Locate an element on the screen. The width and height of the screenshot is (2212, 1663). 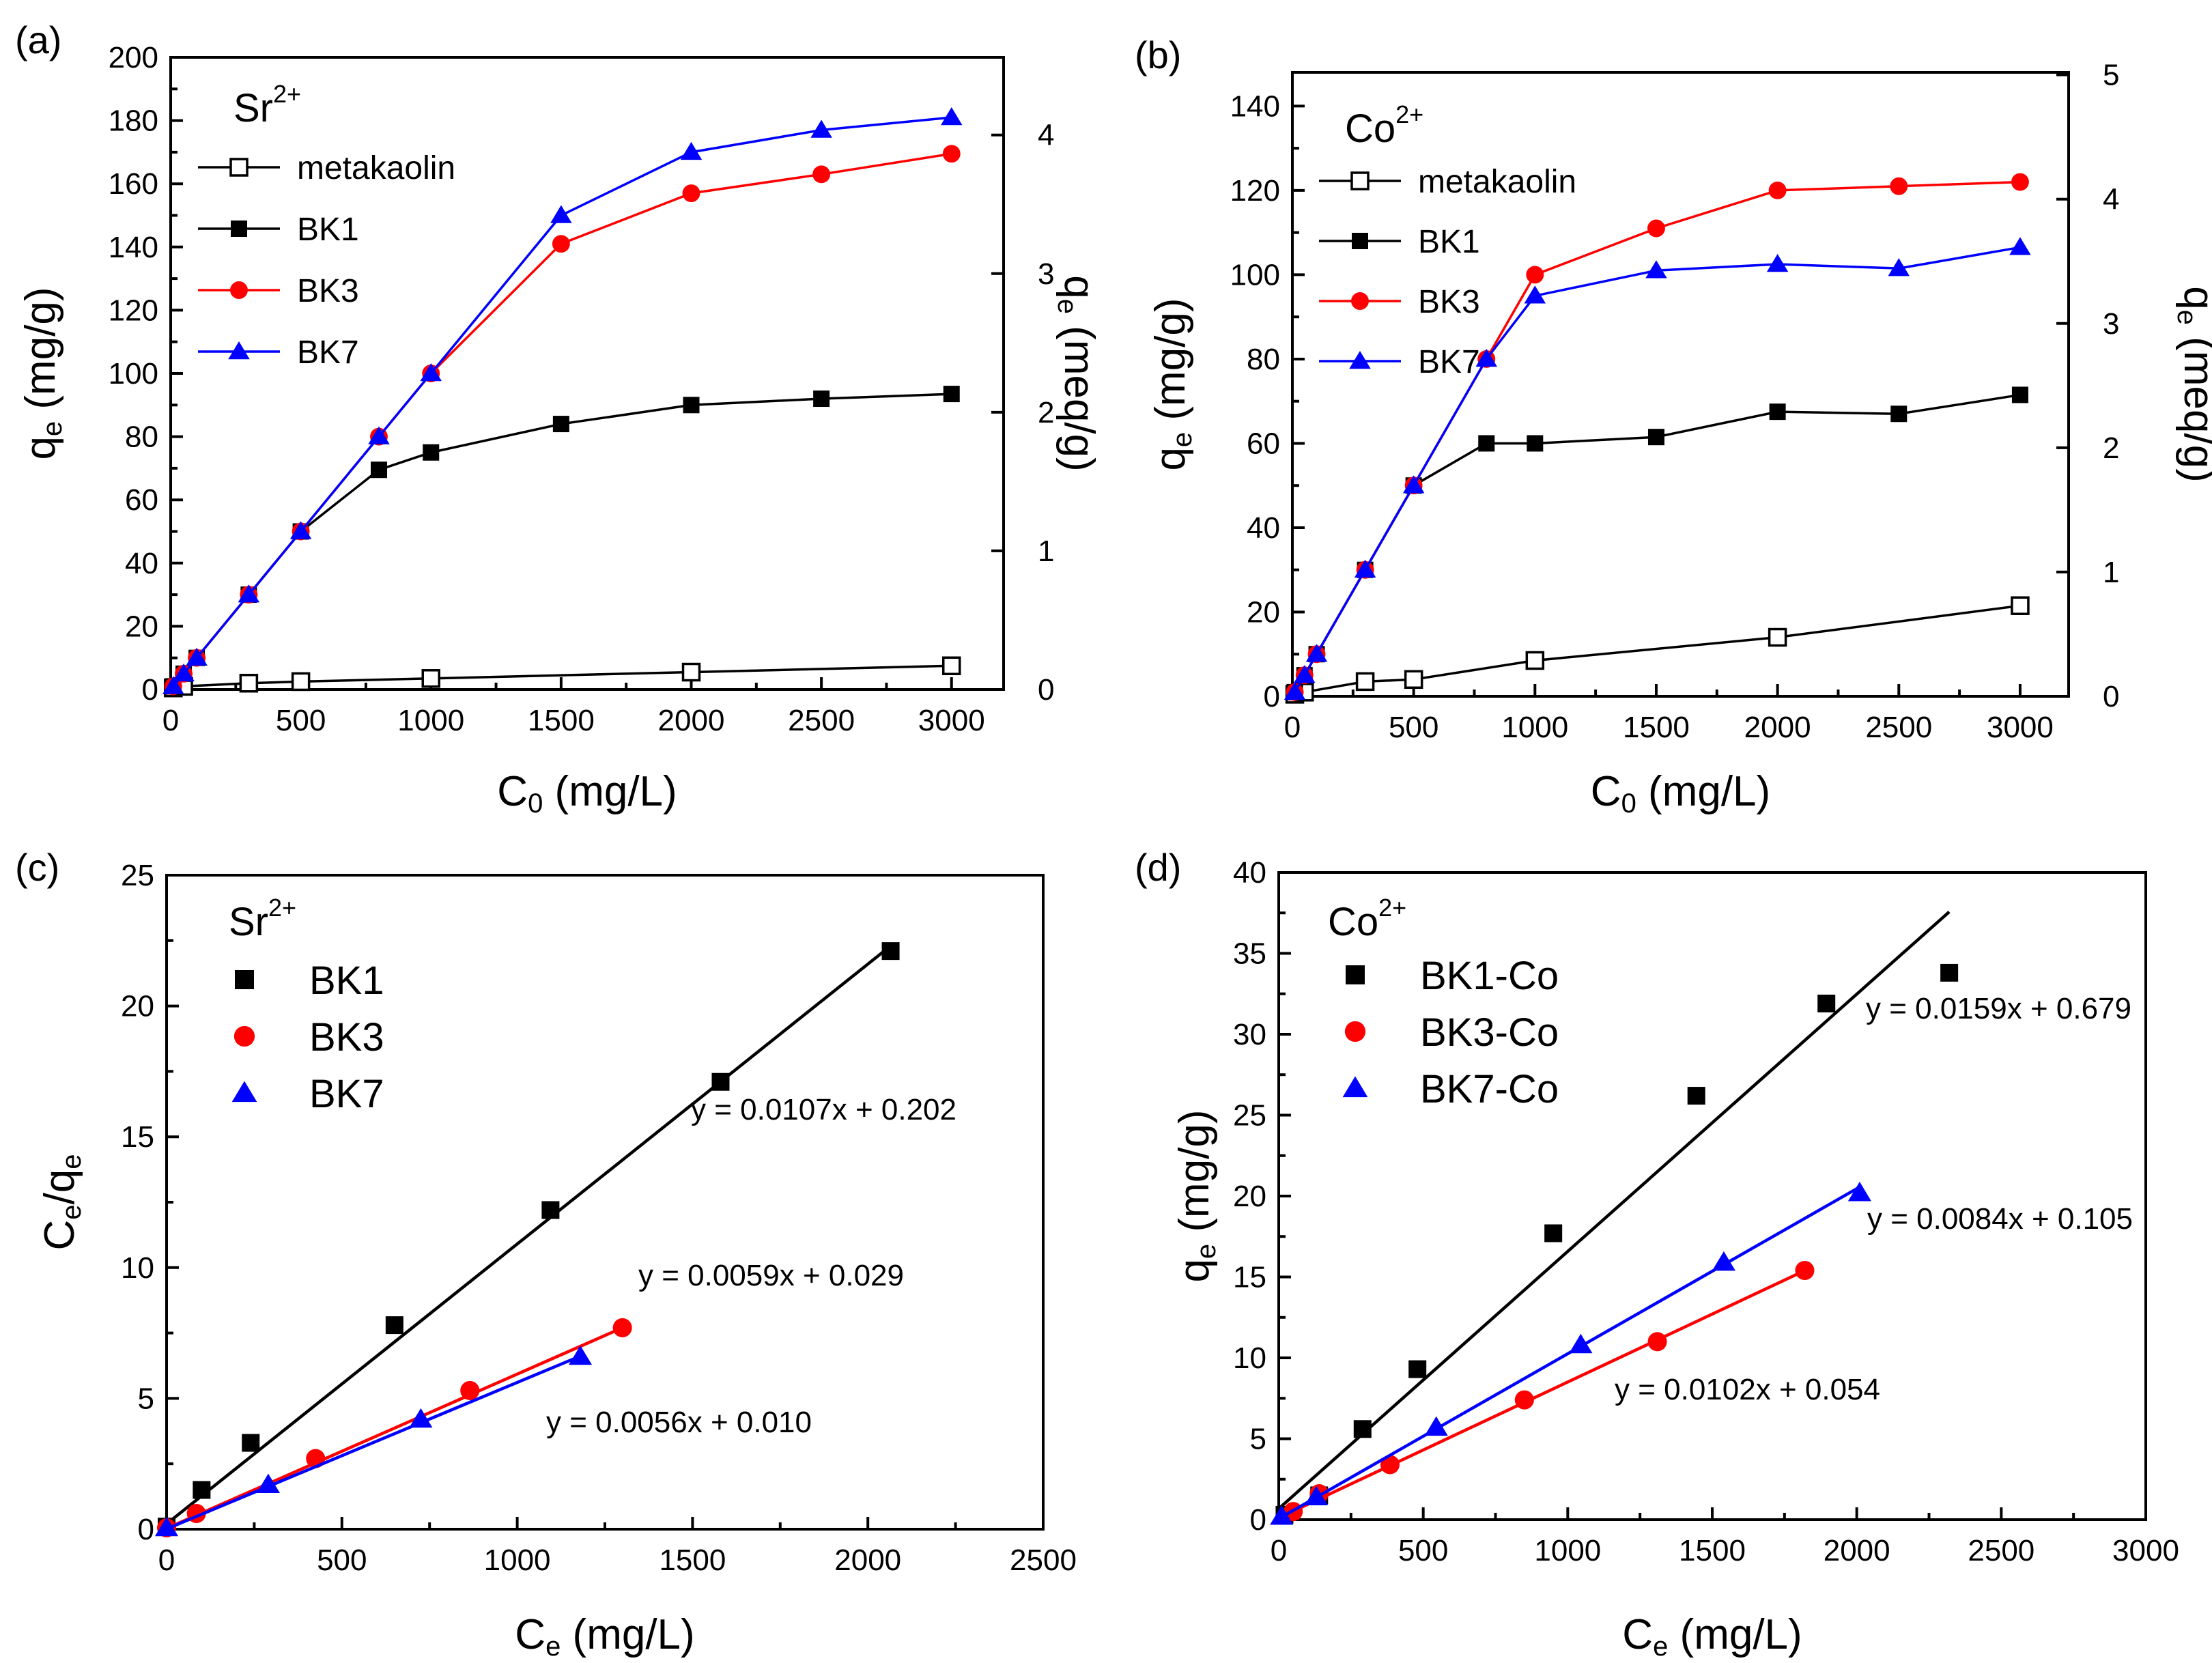
panel-label: (a) is located at coordinates (38, 39).